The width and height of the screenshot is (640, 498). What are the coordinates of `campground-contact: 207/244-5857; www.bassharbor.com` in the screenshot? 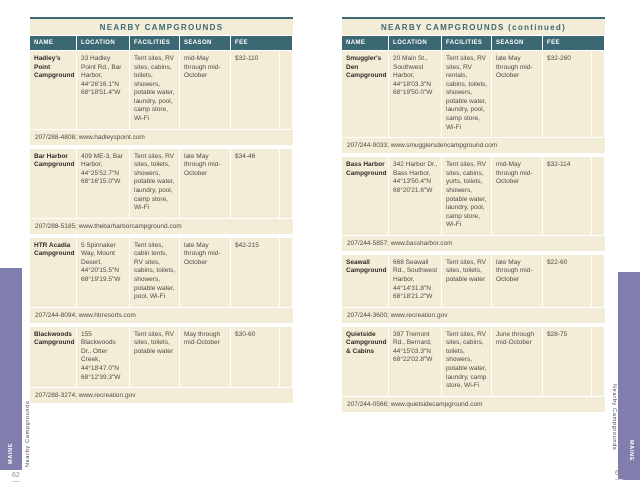 It's located at (473, 243).